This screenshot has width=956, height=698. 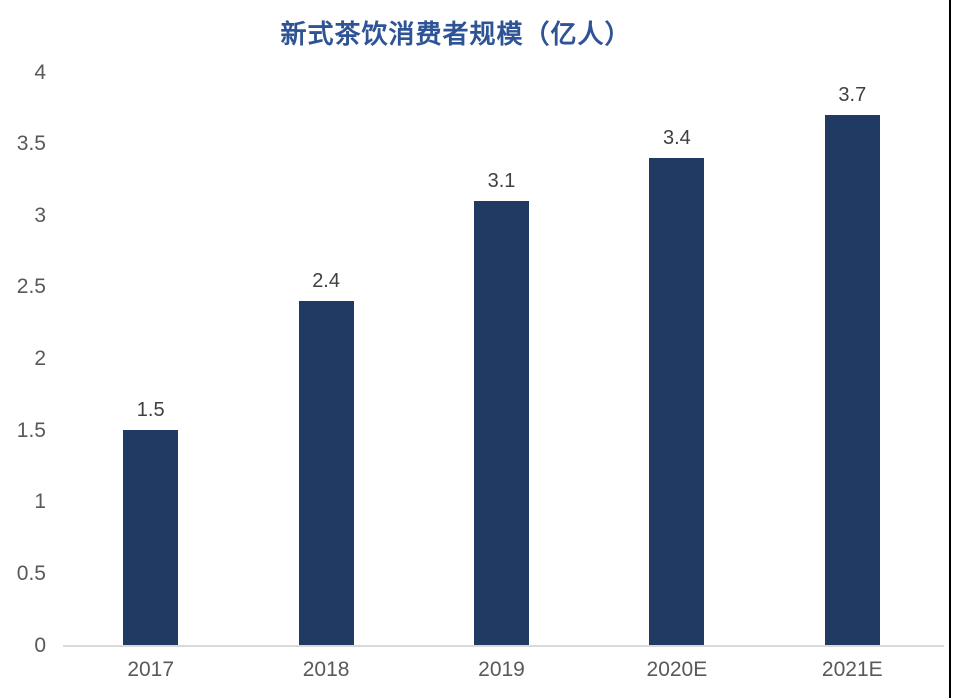 What do you see at coordinates (31, 430) in the screenshot?
I see `y-axis-tick-label: 1.5` at bounding box center [31, 430].